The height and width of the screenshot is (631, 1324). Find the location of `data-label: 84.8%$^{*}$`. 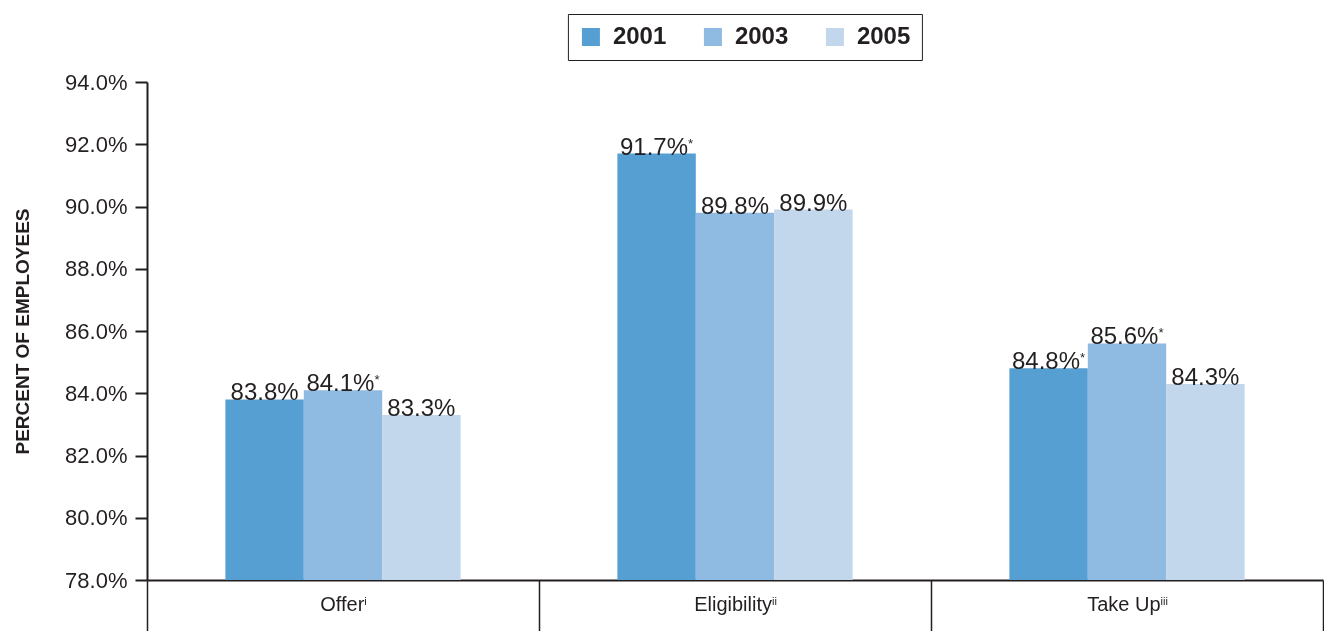

data-label: 84.8%$^{*}$ is located at coordinates (1049, 361).